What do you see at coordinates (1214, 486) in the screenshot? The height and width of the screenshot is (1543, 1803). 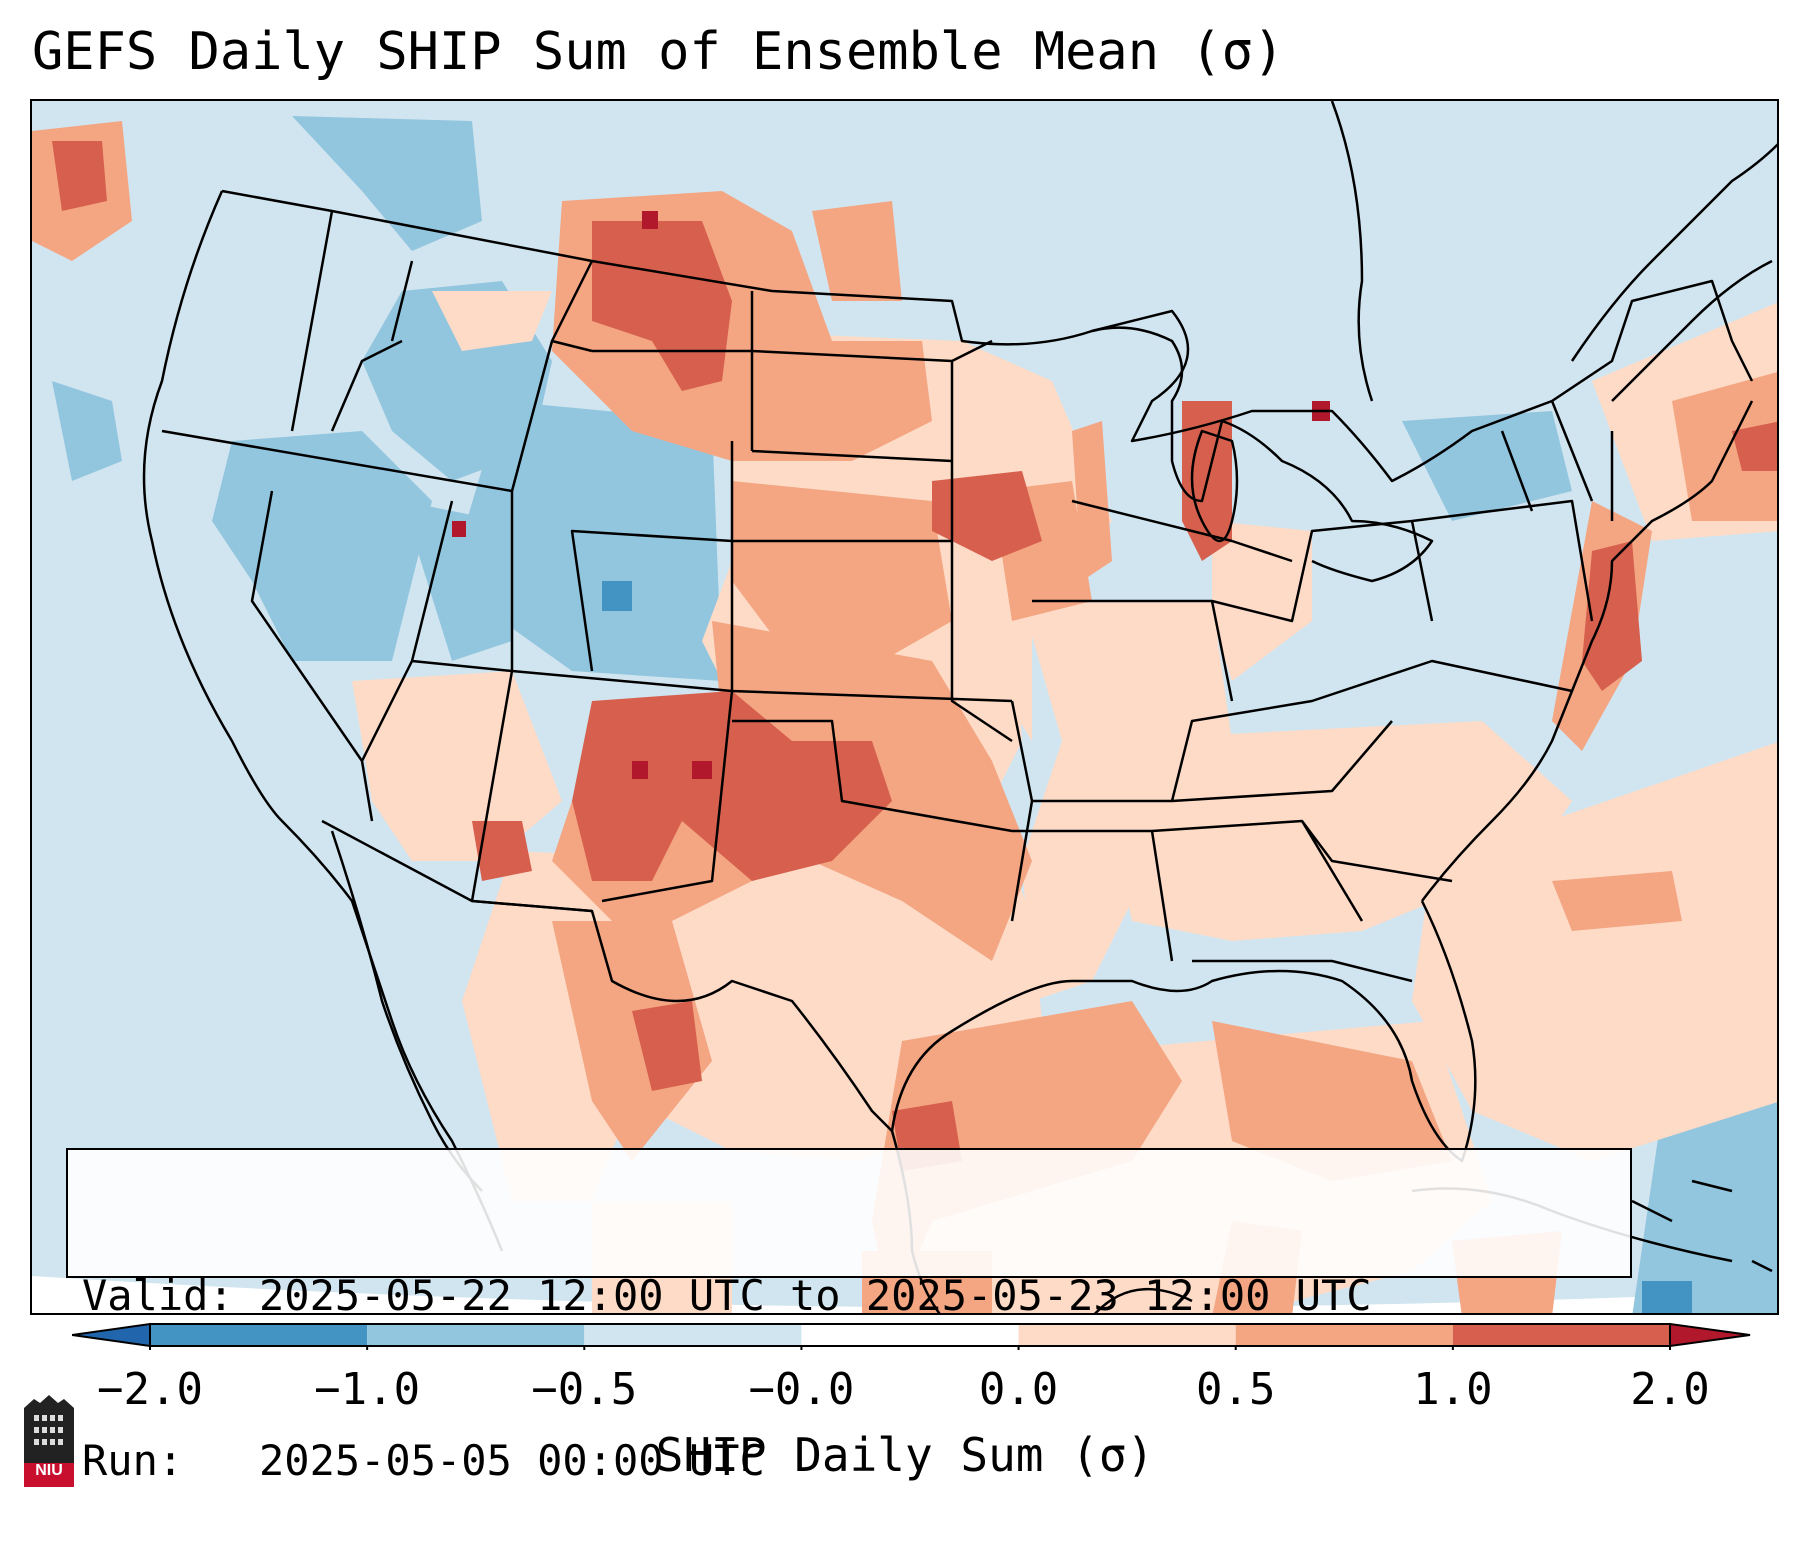 I see `lake-michigan` at bounding box center [1214, 486].